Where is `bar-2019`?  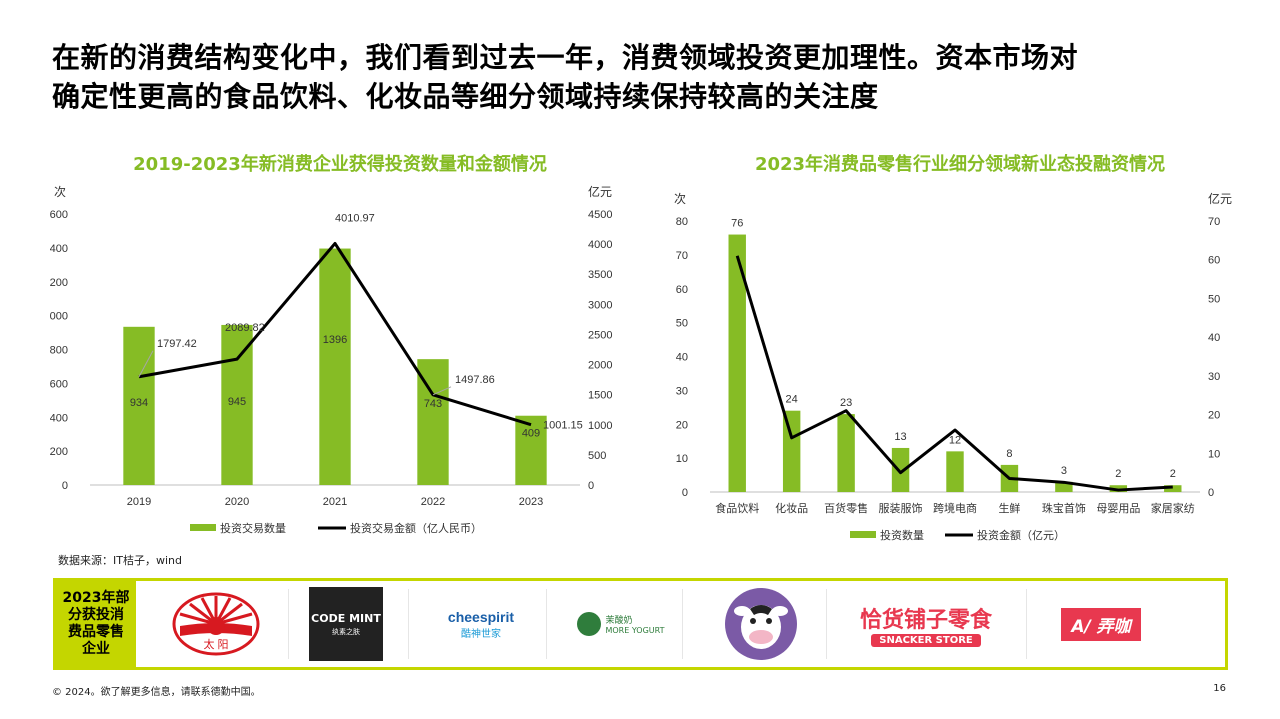
bar-2019 is located at coordinates (139, 405).